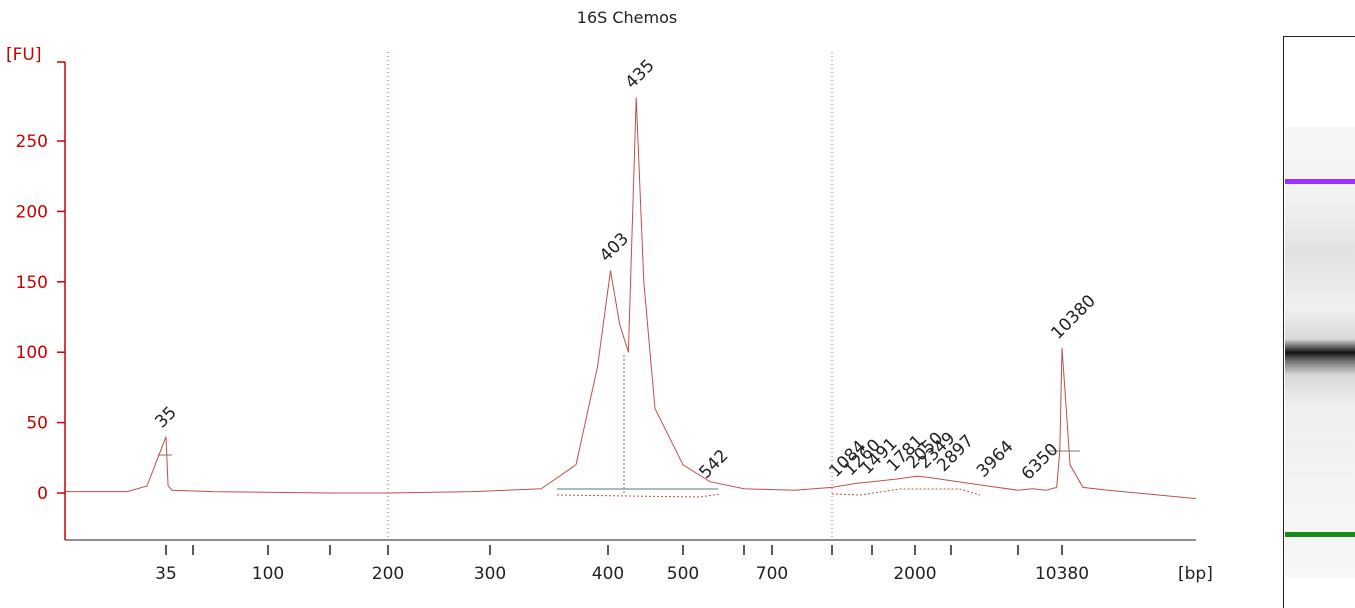  What do you see at coordinates (1195, 574) in the screenshot?
I see `x-axis-label: [bp]` at bounding box center [1195, 574].